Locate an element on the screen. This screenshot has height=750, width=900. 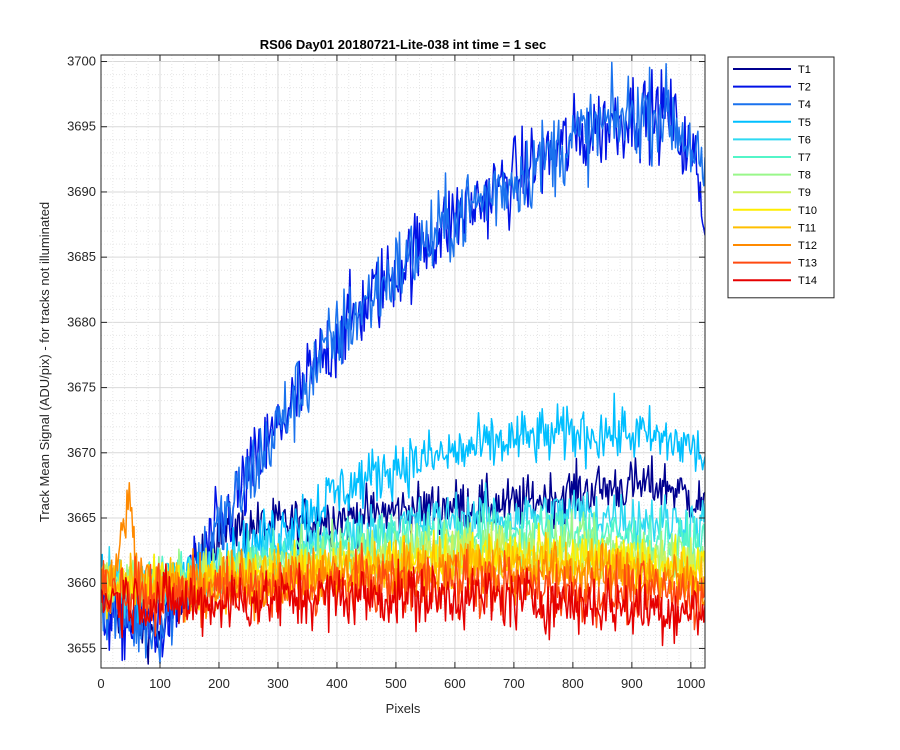
x-tick-label: 900 is located at coordinates (632, 683).